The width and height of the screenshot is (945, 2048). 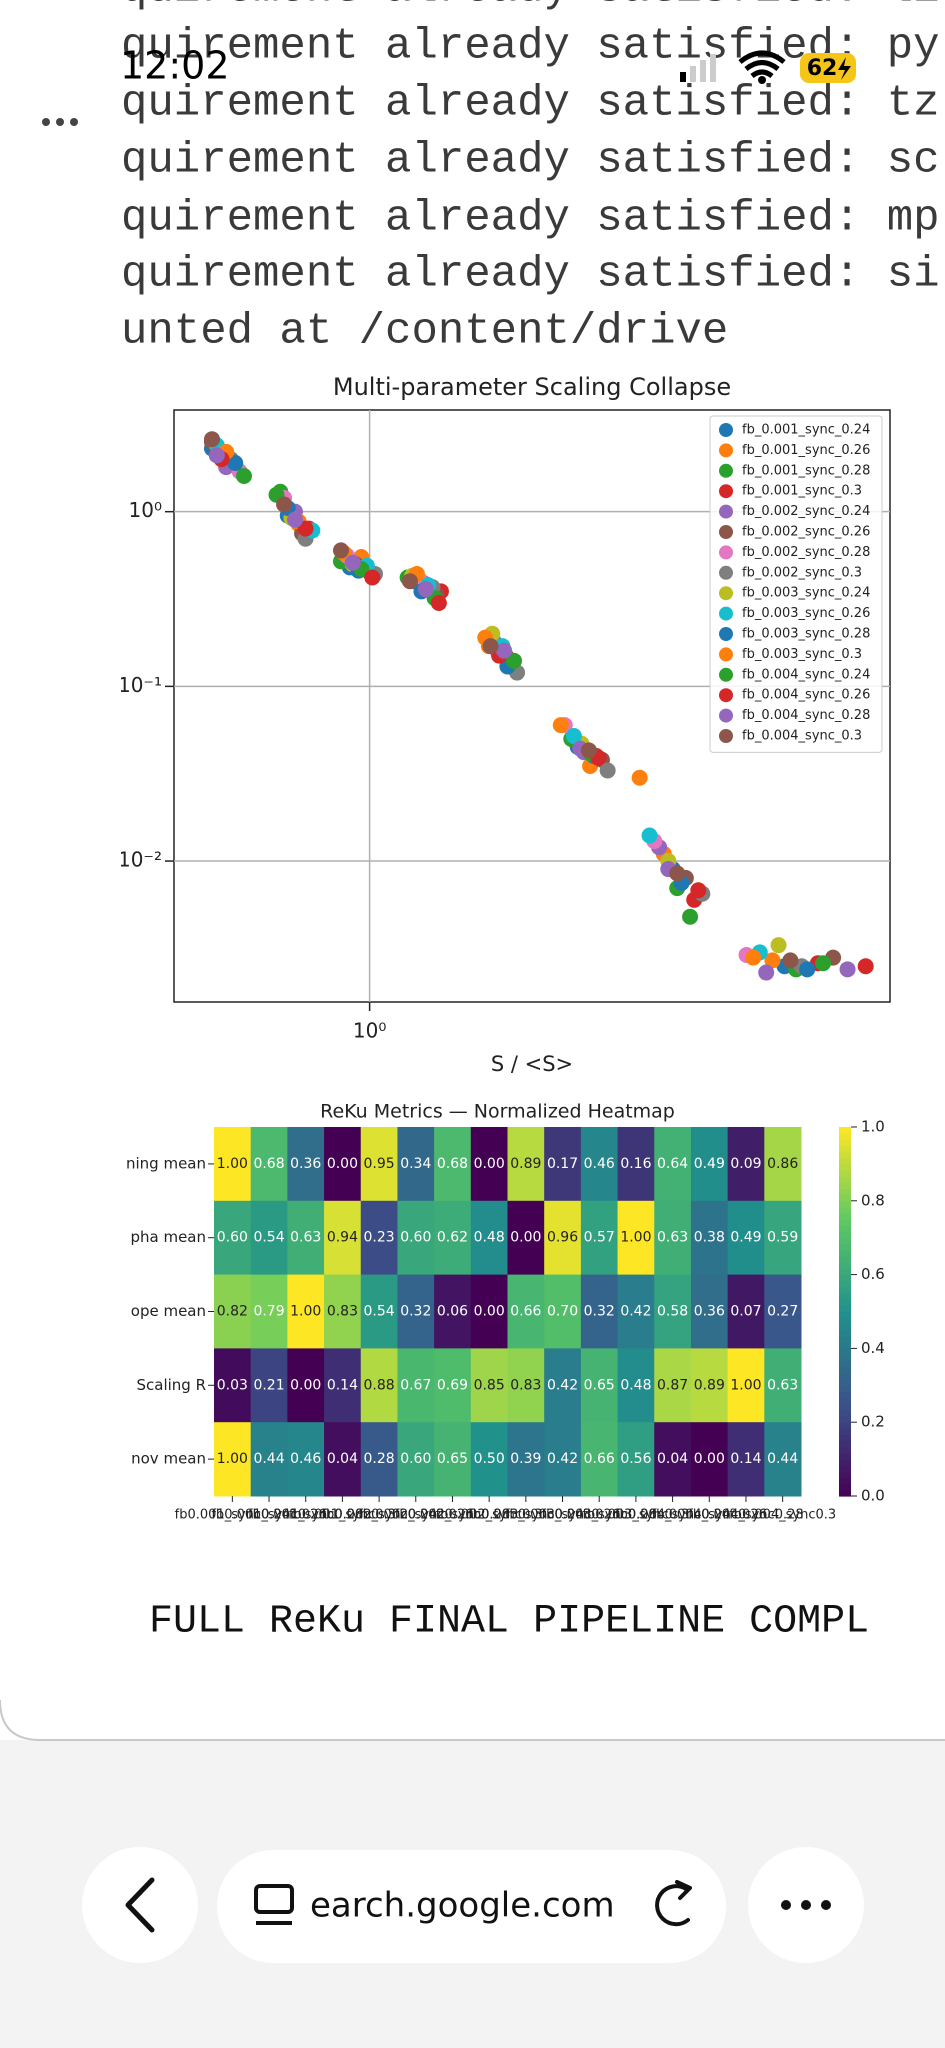 What do you see at coordinates (709, 1312) in the screenshot?
I see `cell-label: 0.36` at bounding box center [709, 1312].